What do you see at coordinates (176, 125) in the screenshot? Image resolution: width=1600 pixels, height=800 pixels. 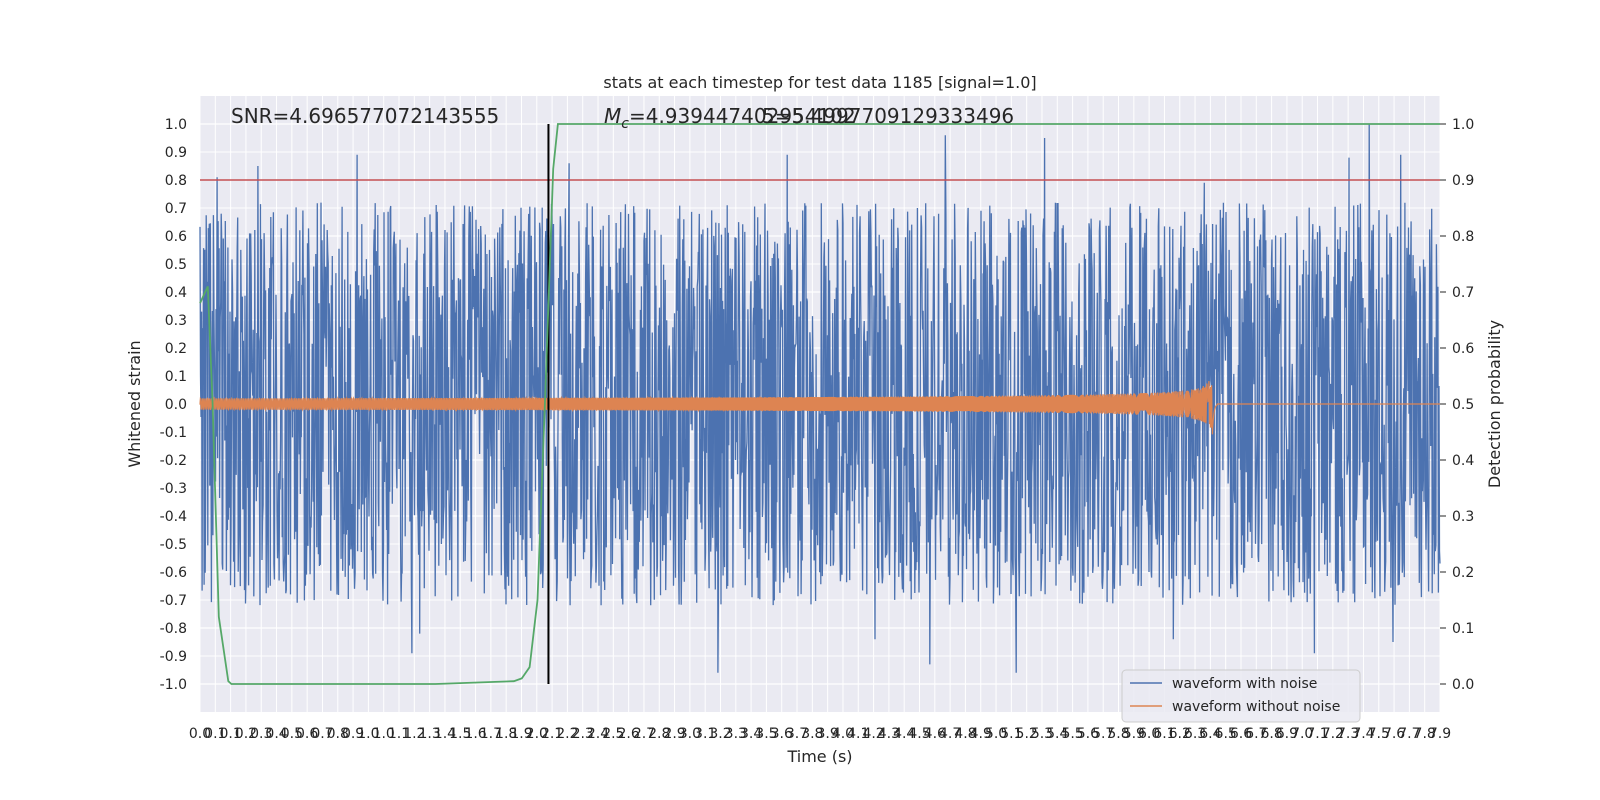 I see `y-left-tick-label: 1.0` at bounding box center [176, 125].